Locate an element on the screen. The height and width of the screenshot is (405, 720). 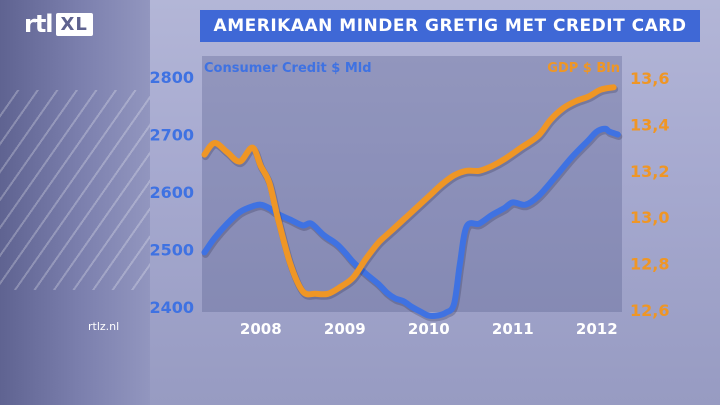
ticker-decoration is located at coordinates (75, 190).